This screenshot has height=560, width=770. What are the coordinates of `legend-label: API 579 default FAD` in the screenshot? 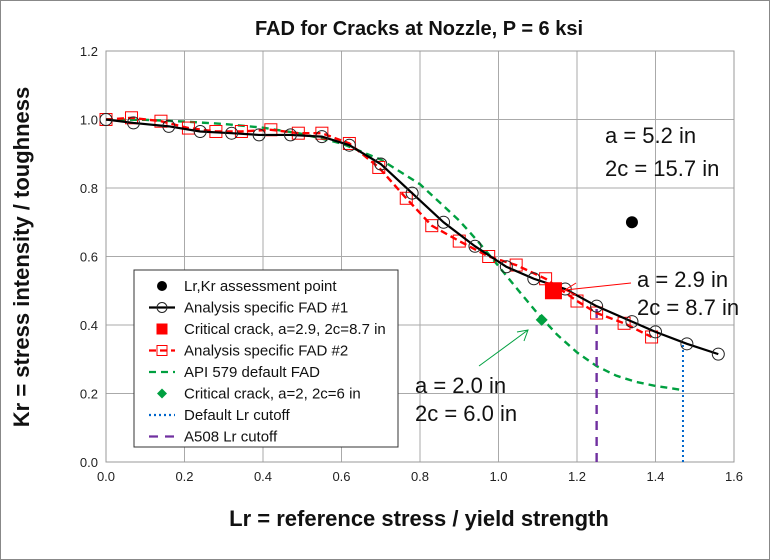 It's located at (252, 372).